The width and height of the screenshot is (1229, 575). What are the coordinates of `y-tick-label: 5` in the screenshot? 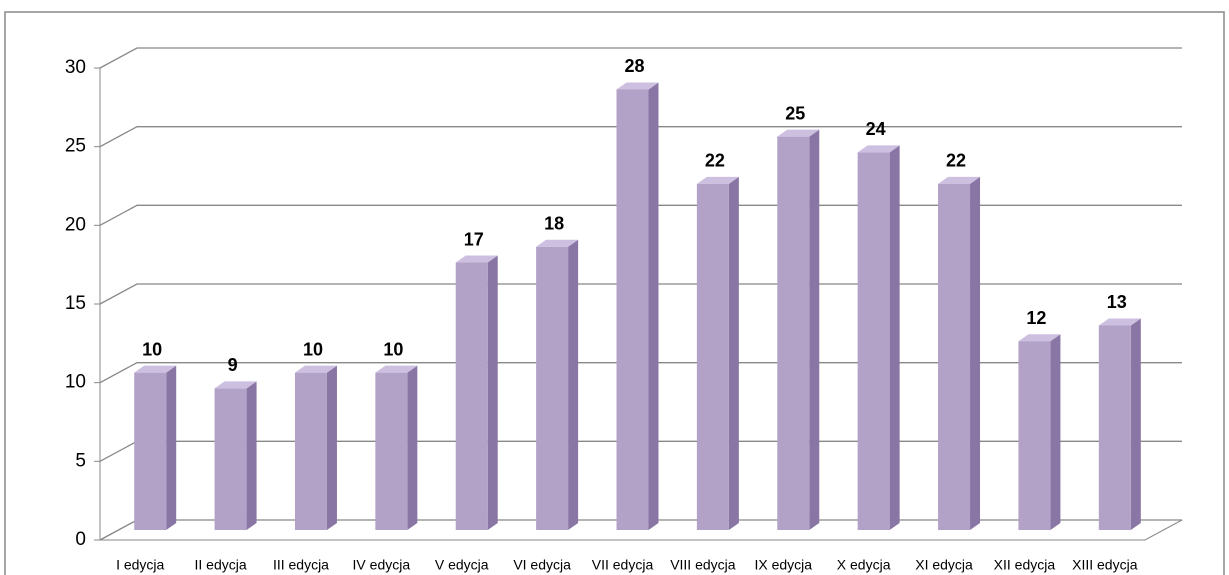 It's located at (80, 460).